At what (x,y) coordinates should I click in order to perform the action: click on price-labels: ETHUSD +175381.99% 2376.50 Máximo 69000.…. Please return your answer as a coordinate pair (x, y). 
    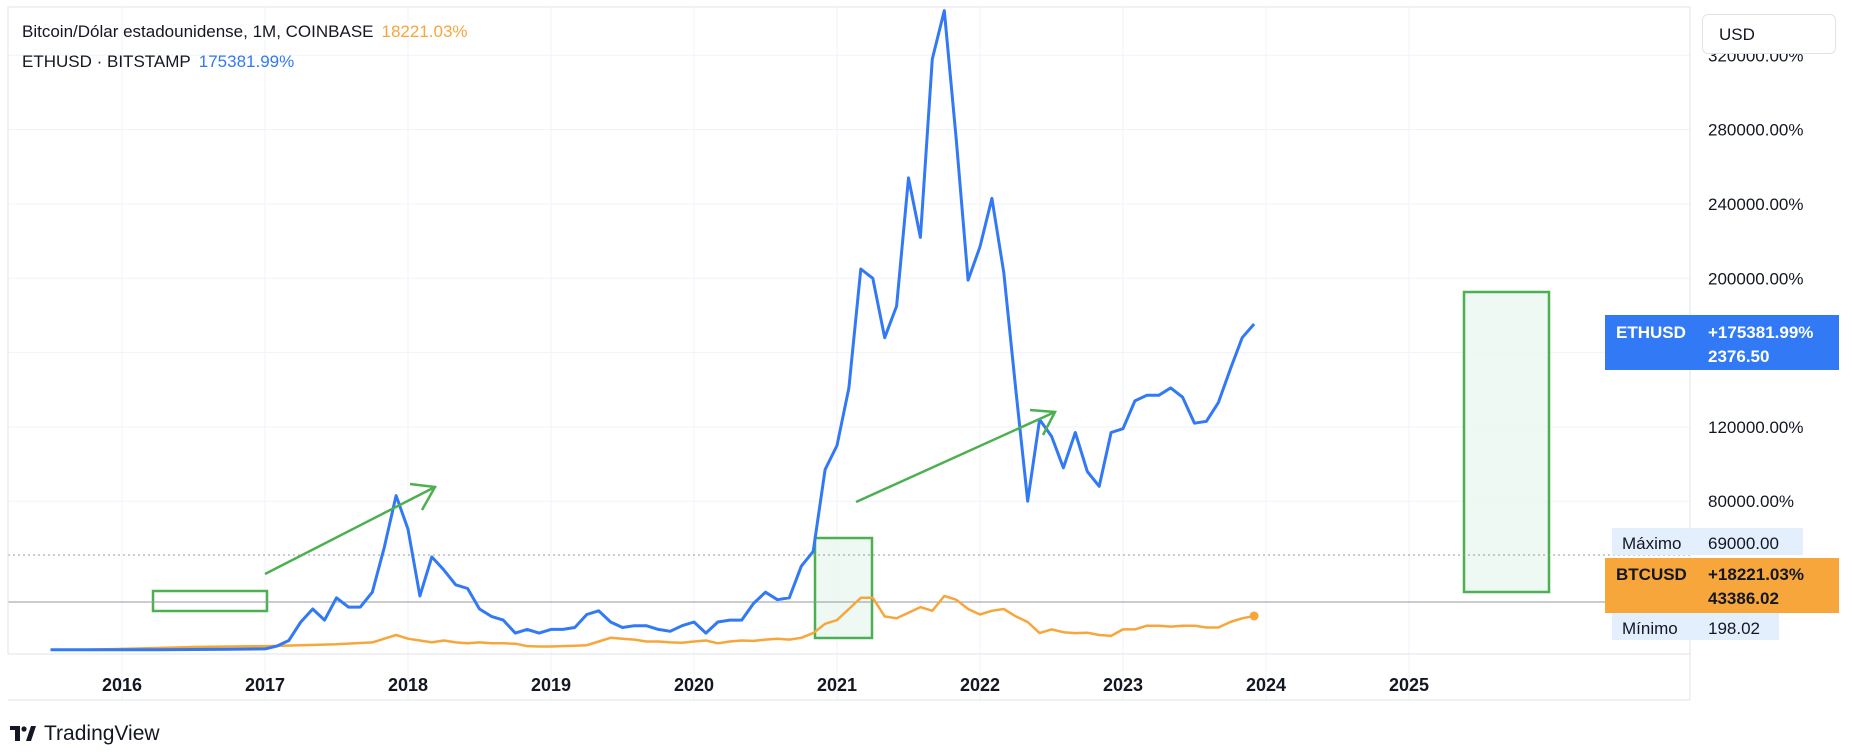
    Looking at the image, I should click on (1722, 477).